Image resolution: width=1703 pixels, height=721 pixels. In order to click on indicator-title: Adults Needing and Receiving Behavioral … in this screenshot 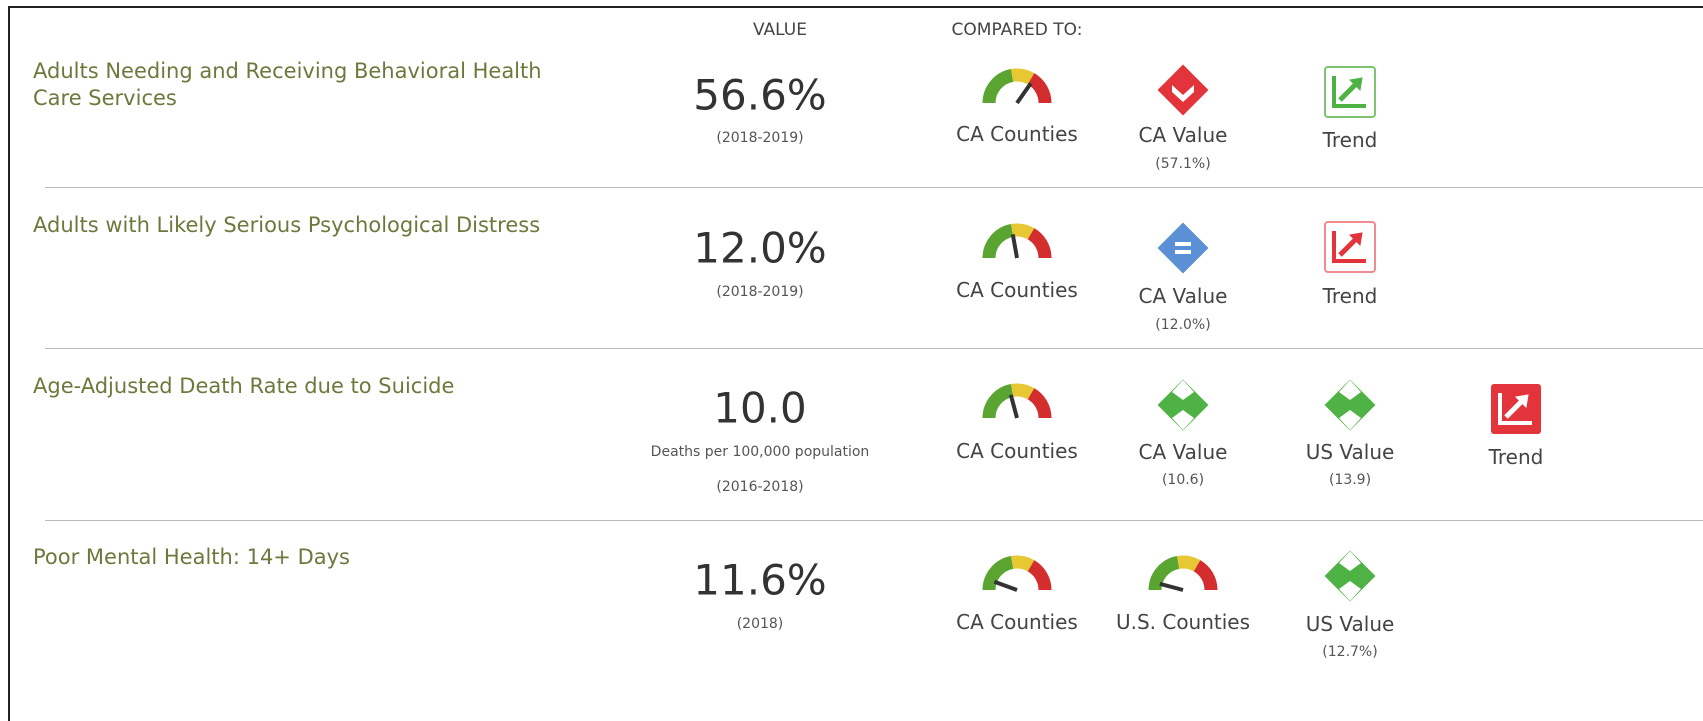, I will do `click(287, 84)`.